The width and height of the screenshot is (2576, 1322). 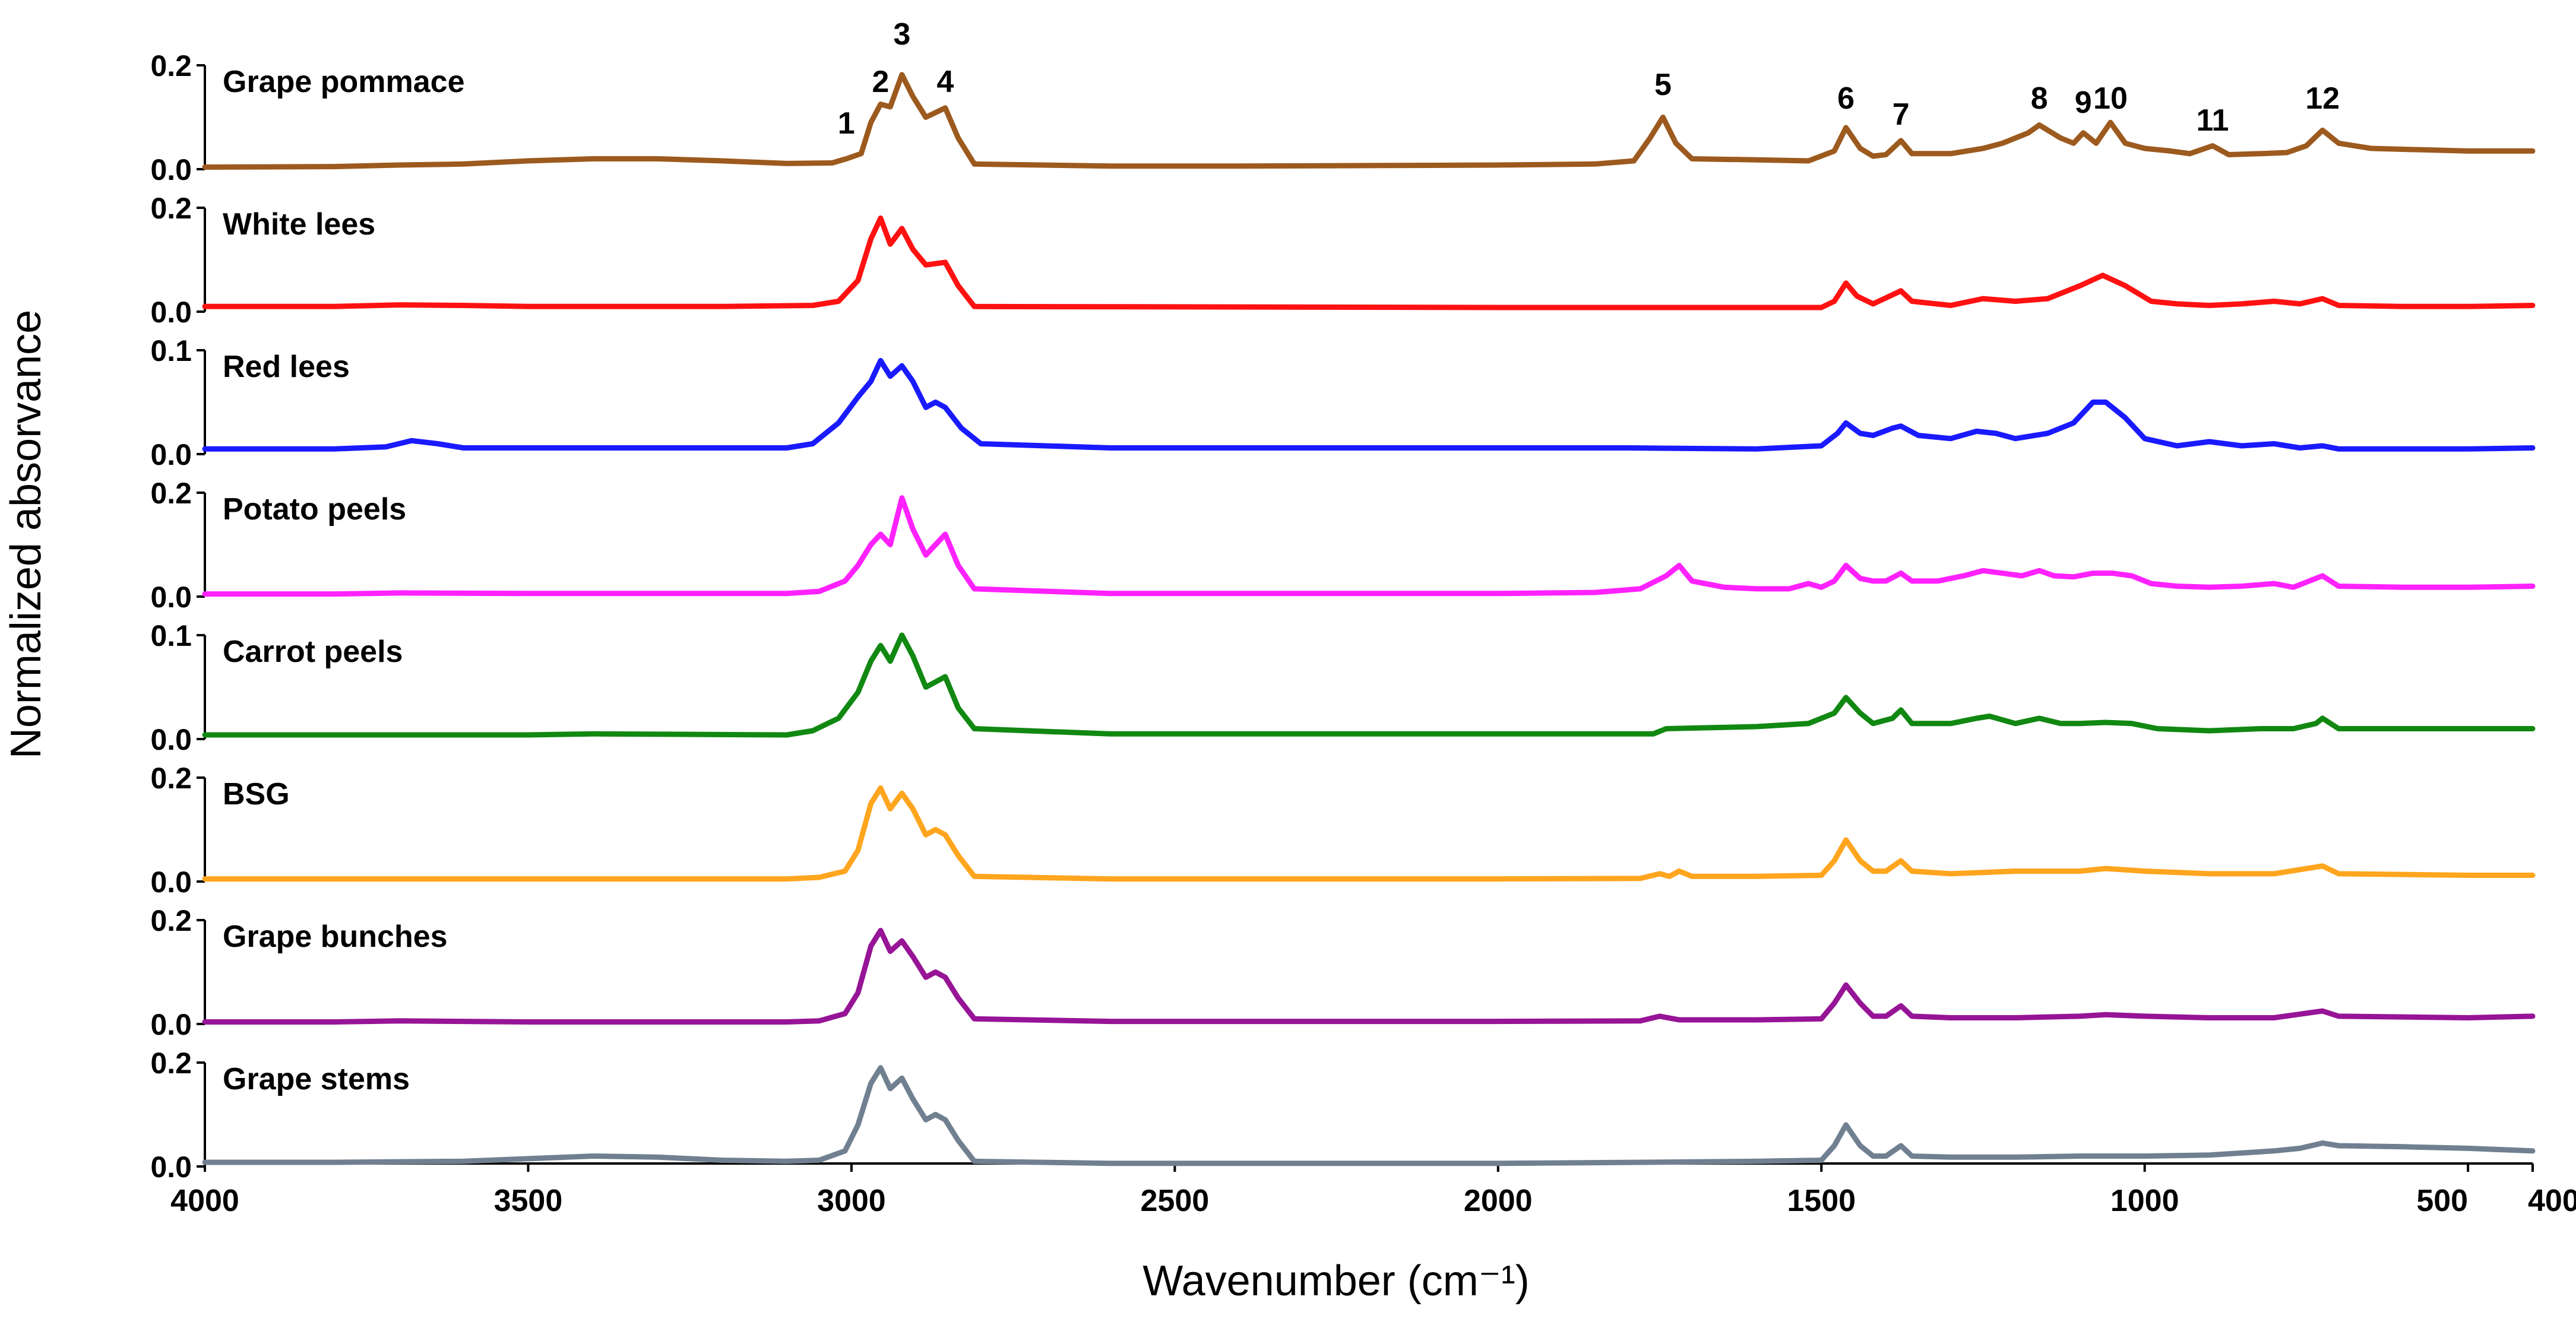 I want to click on series-label: Potato peels, so click(x=314, y=510).